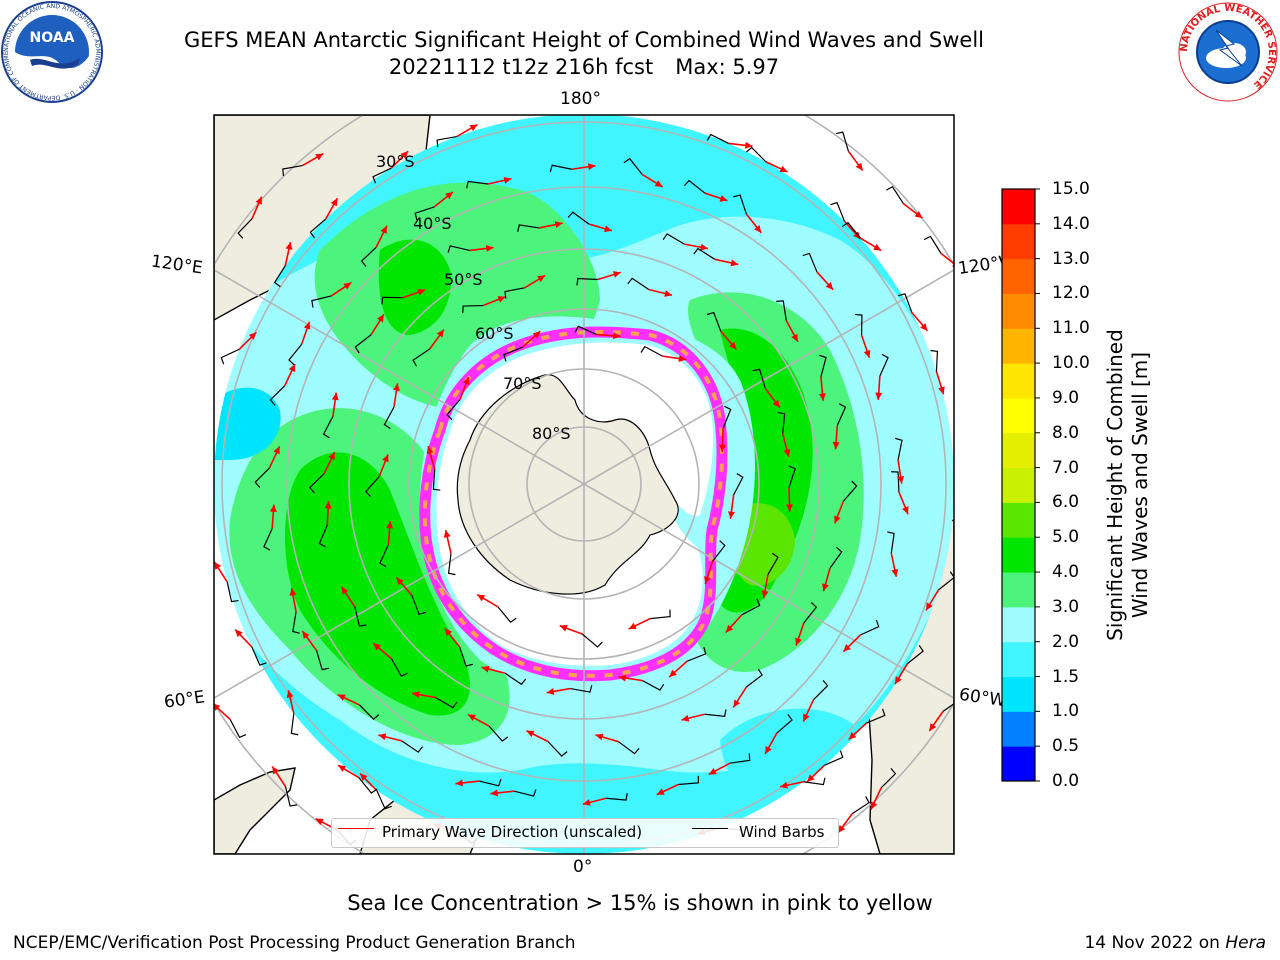 Image resolution: width=1280 pixels, height=960 pixels. I want to click on nws-logo: NATIONAL WEATHER SERVICE, so click(1228, 52).